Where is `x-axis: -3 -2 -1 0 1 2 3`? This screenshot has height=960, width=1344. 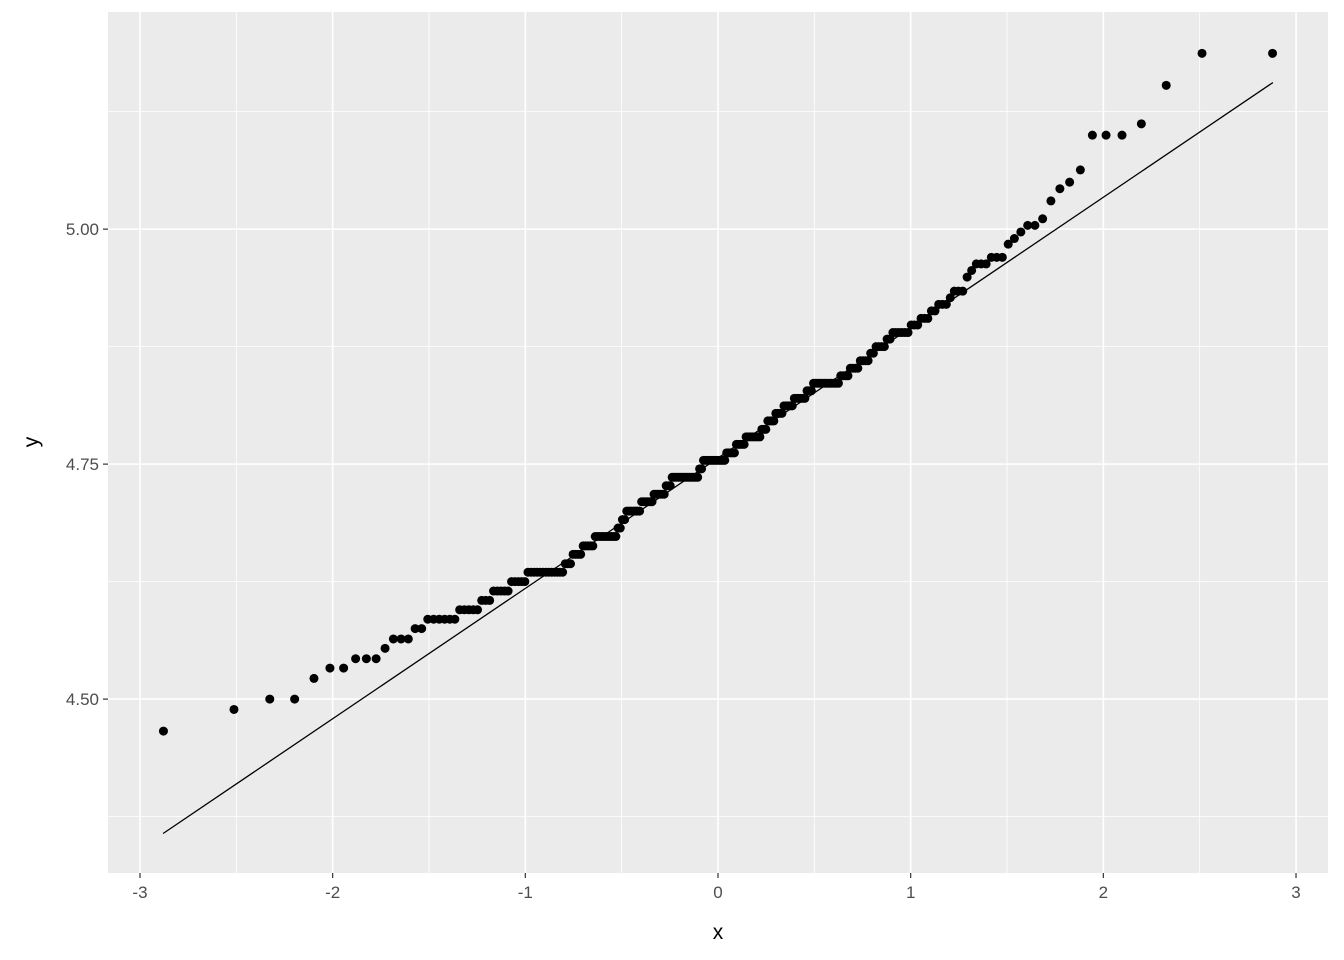 x-axis: -3 -2 -1 0 1 2 3 is located at coordinates (716, 887).